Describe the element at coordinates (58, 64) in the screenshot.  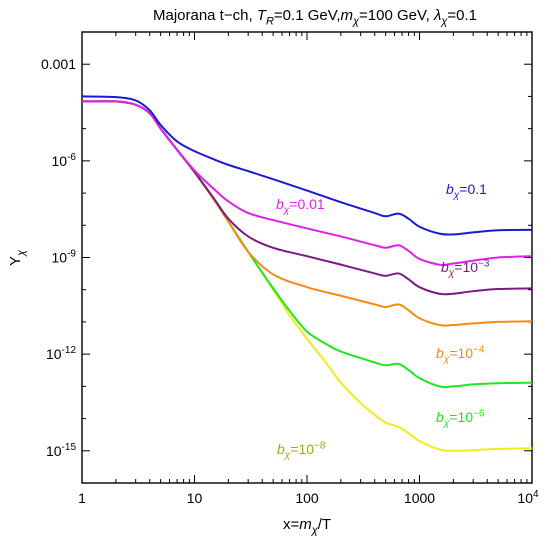
I see `y-tick-label: 0.001` at that location.